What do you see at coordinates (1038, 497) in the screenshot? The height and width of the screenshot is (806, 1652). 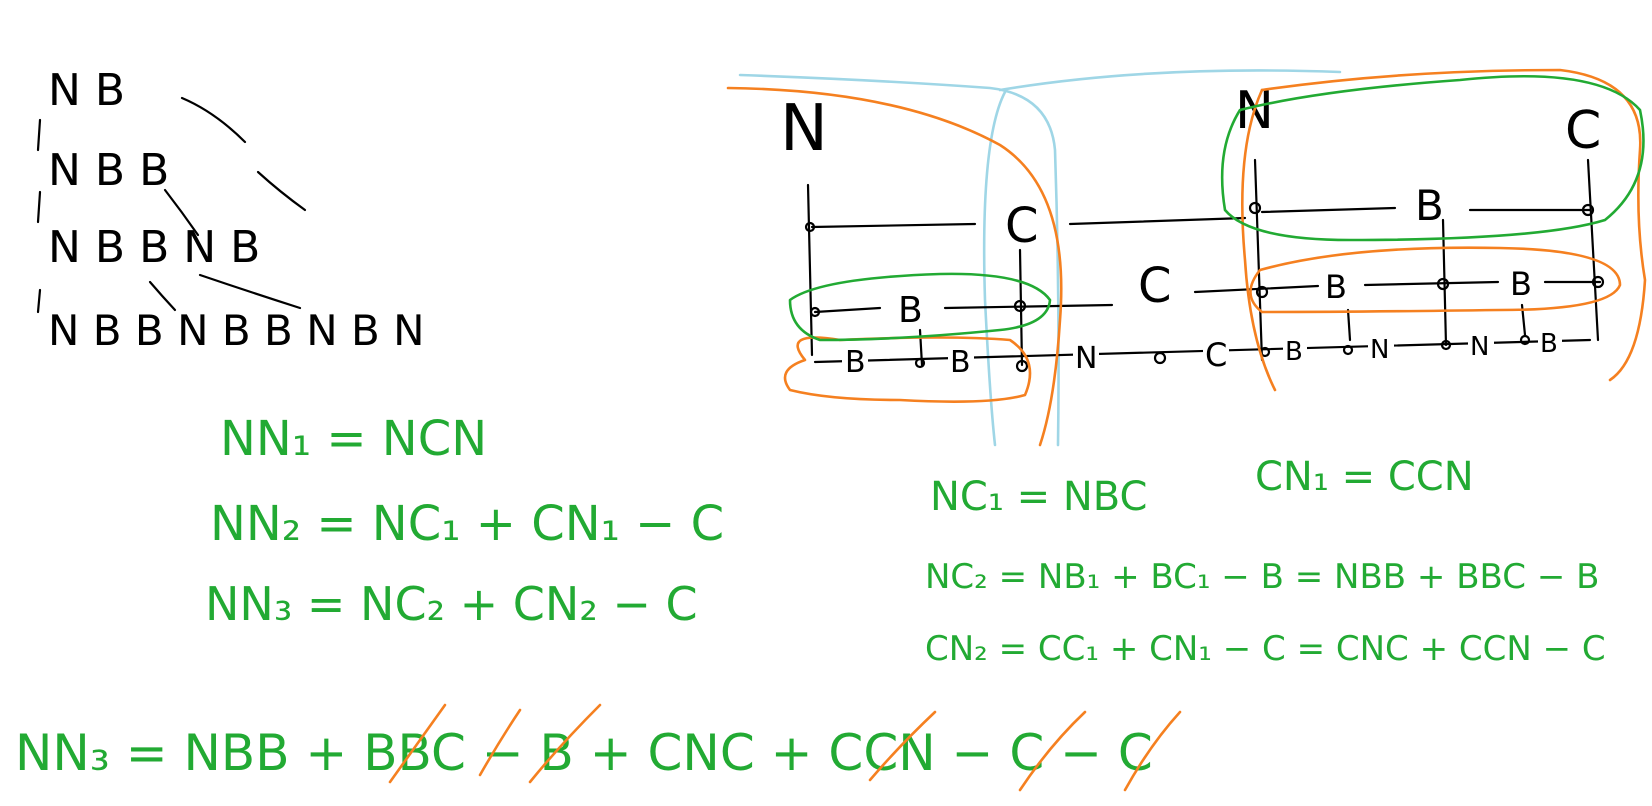 I see `equation-nc1: NC₁ = NBC` at bounding box center [1038, 497].